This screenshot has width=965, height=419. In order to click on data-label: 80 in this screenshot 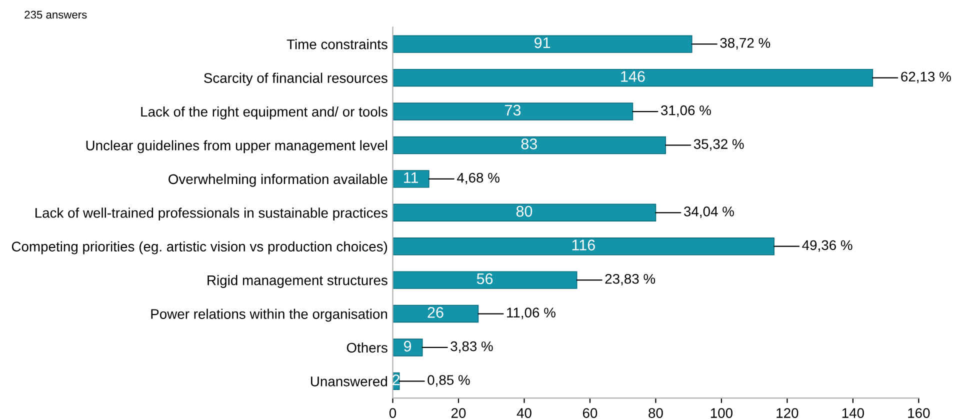, I will do `click(524, 211)`.